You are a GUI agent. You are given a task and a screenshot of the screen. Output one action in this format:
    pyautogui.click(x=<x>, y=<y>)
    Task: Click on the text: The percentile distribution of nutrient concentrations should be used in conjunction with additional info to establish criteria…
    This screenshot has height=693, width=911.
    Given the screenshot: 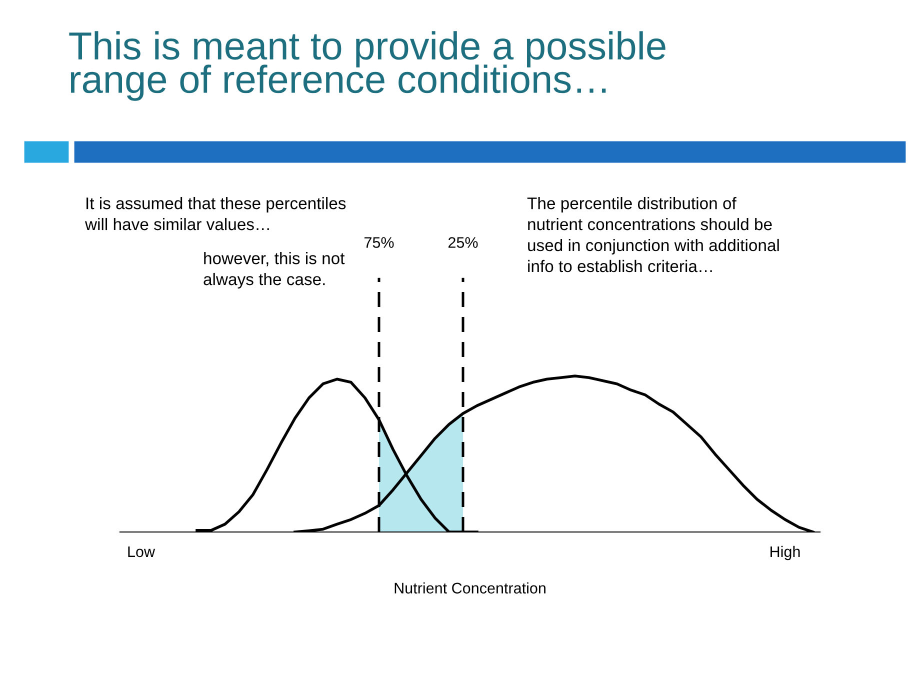 What is the action you would take?
    pyautogui.click(x=653, y=234)
    